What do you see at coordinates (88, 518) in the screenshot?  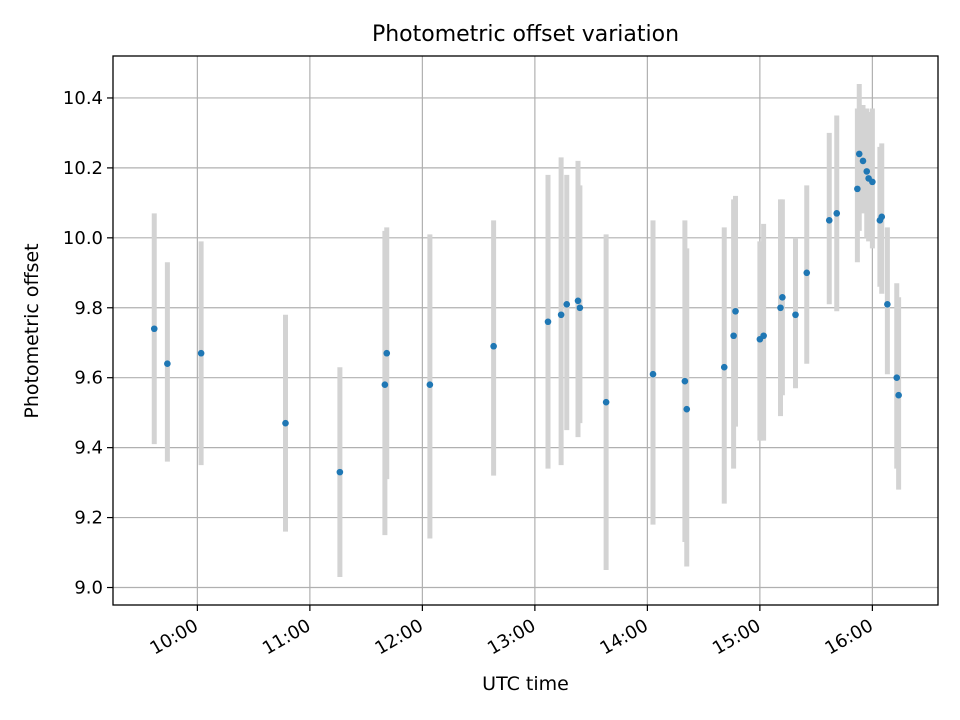 I see `y-tick-label: 9.2` at bounding box center [88, 518].